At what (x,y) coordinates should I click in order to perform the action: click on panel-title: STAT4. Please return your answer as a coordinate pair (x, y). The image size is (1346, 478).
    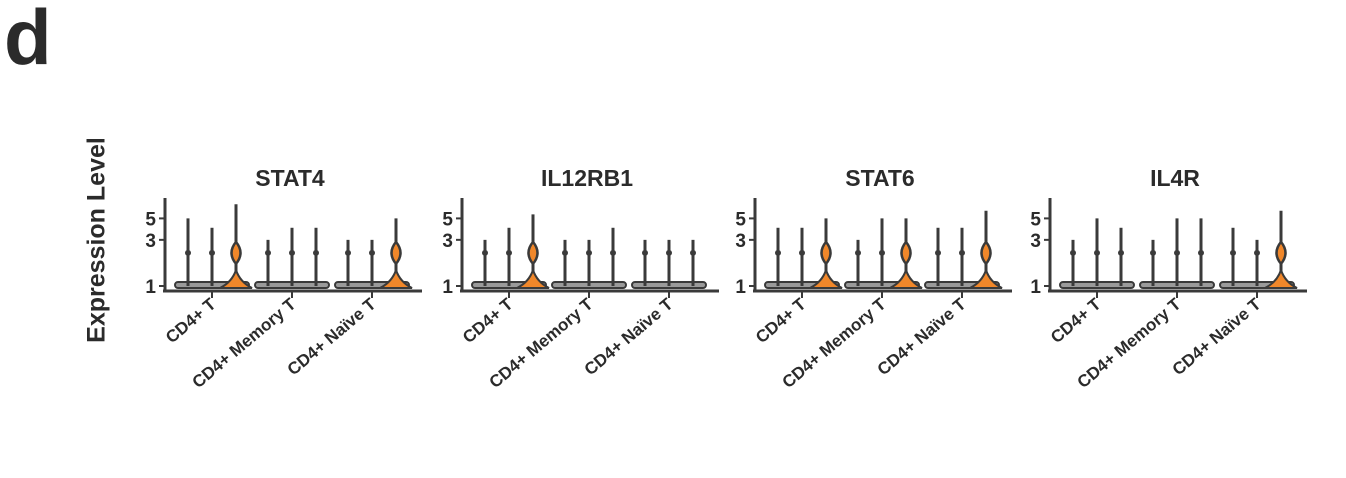
    Looking at the image, I should click on (290, 178).